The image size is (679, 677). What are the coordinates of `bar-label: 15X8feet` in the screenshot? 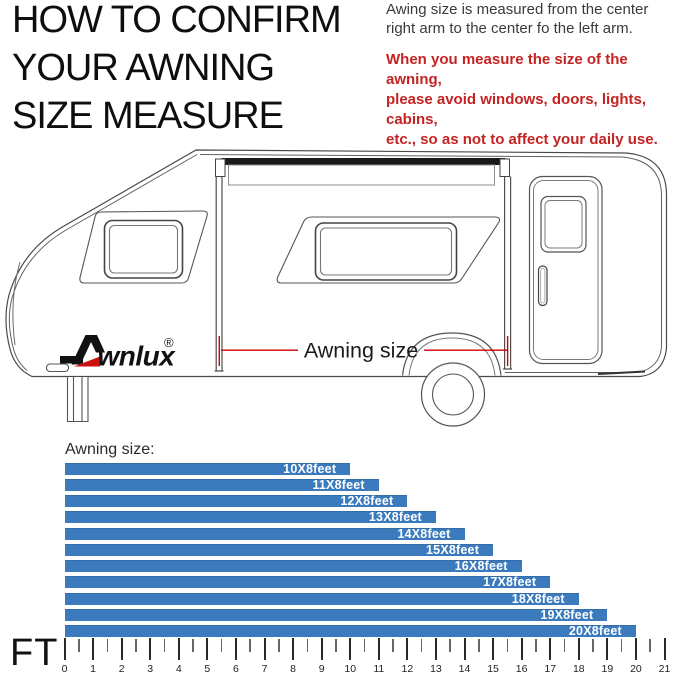 It's located at (453, 549).